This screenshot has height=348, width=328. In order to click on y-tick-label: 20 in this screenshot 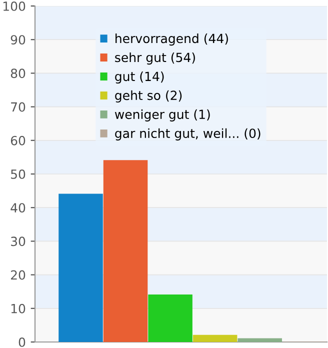, I will do `click(18, 275)`.